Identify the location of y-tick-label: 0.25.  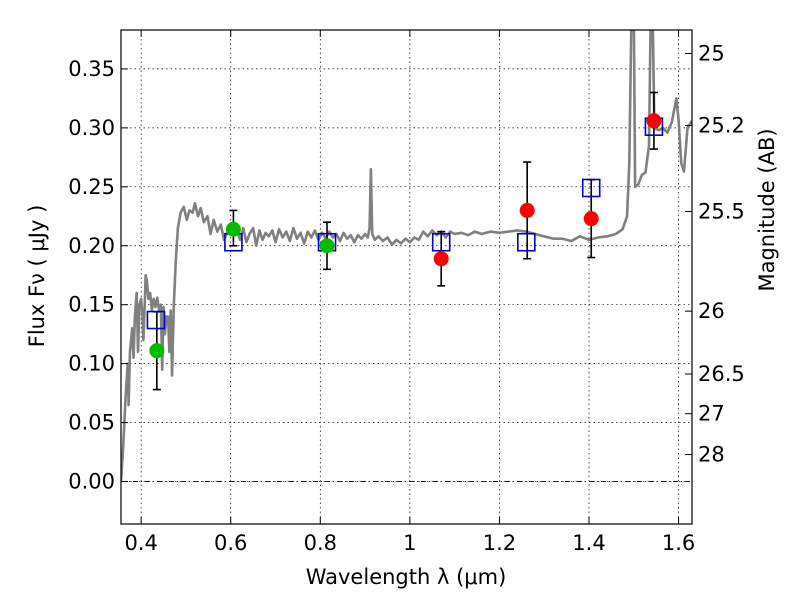
(91, 187).